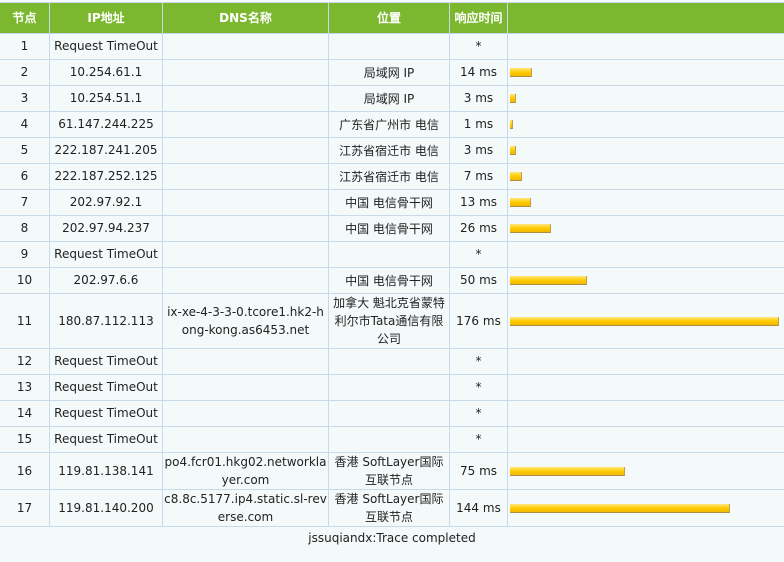 This screenshot has width=784, height=562. What do you see at coordinates (25, 203) in the screenshot?
I see `hop-cell: 7` at bounding box center [25, 203].